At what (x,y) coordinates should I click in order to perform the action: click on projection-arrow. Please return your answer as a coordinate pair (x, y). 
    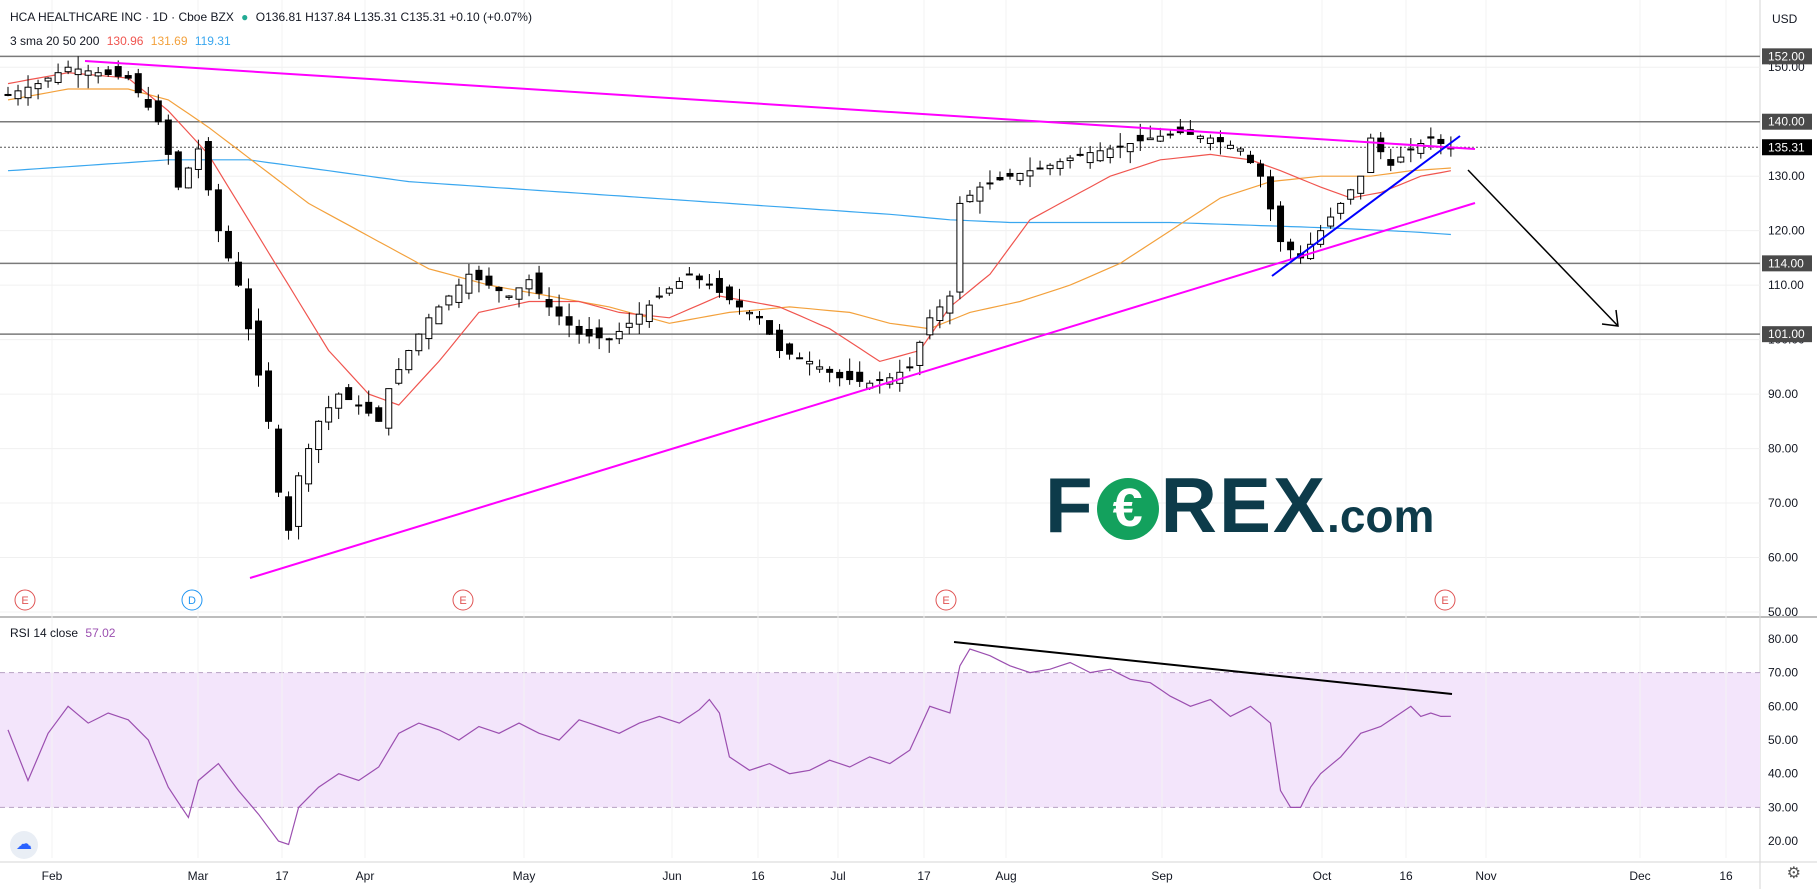
    Looking at the image, I should click on (1543, 248).